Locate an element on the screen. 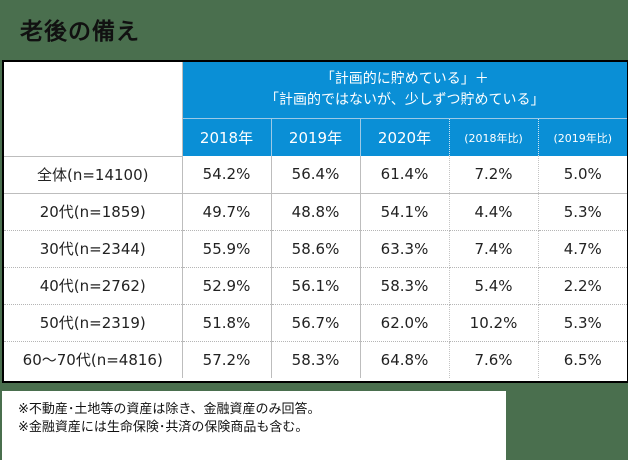 This screenshot has height=460, width=628. row-label: 60〜70代(n=4816) is located at coordinates (93, 359).